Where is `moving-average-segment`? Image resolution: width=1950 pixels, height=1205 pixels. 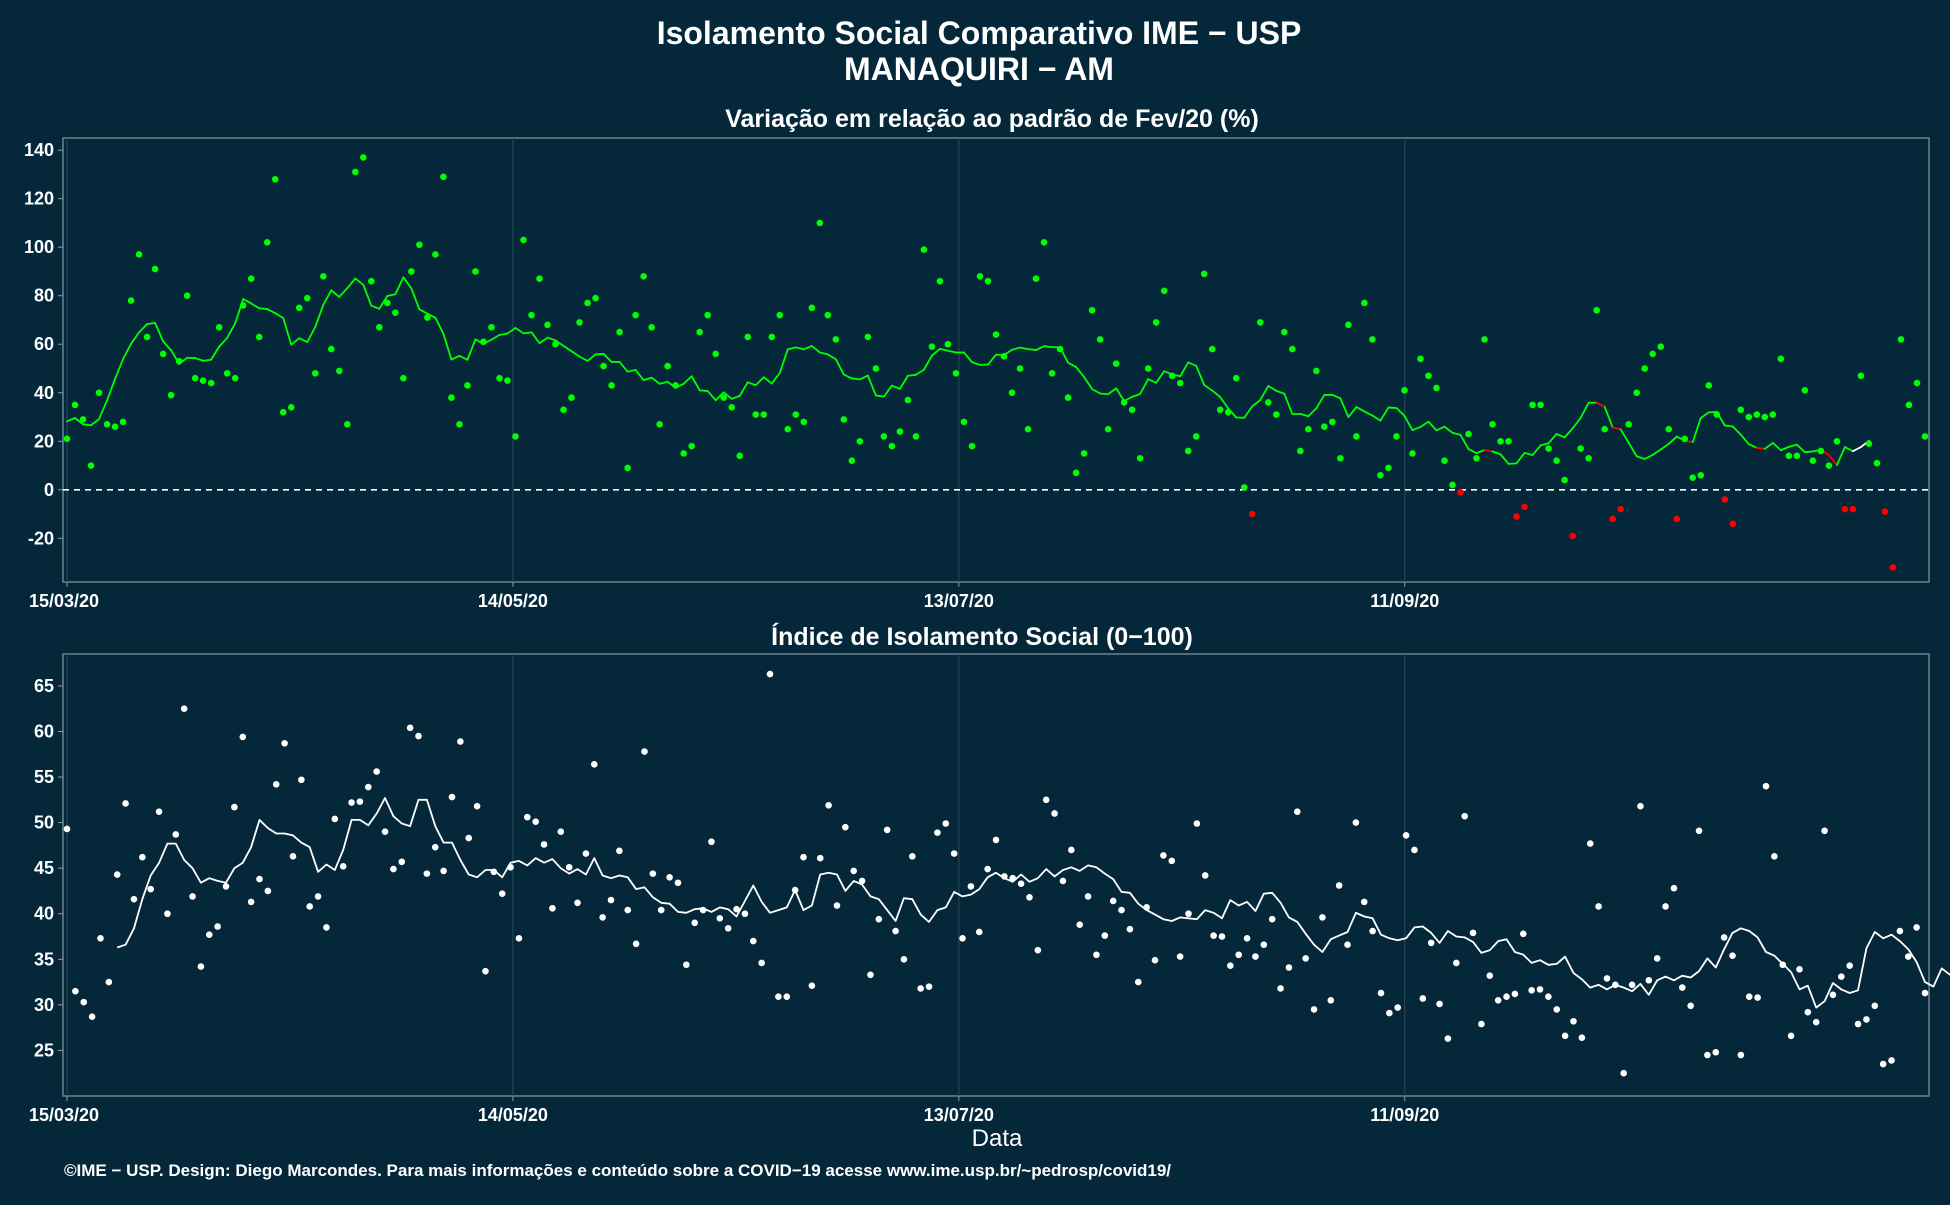
moving-average-segment is located at coordinates (1032, 349).